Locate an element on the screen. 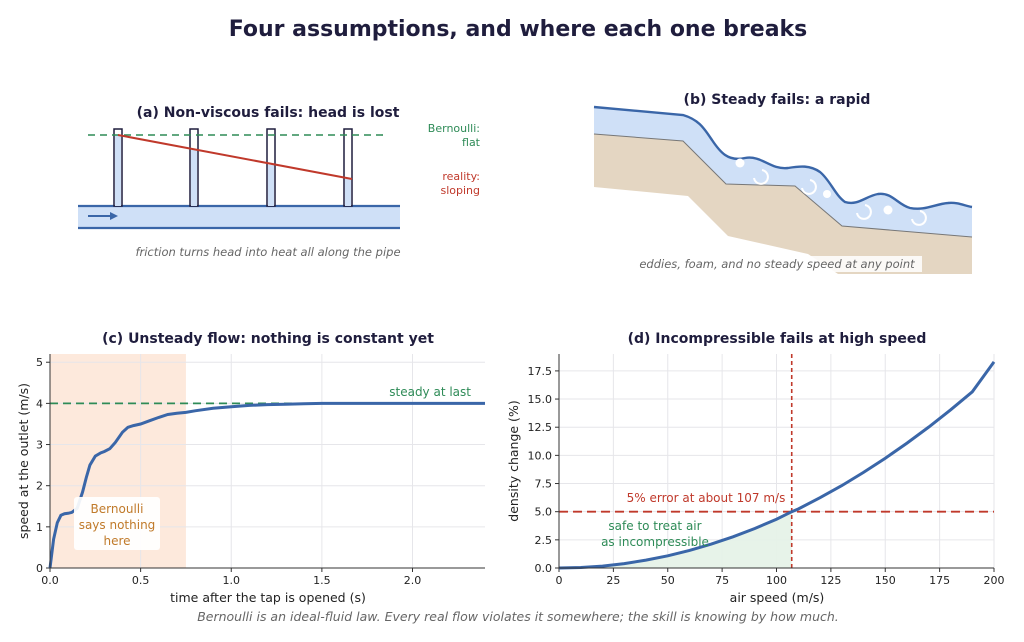 Image resolution: width=1024 pixels, height=642 pixels. speed-curve is located at coordinates (266, 485).